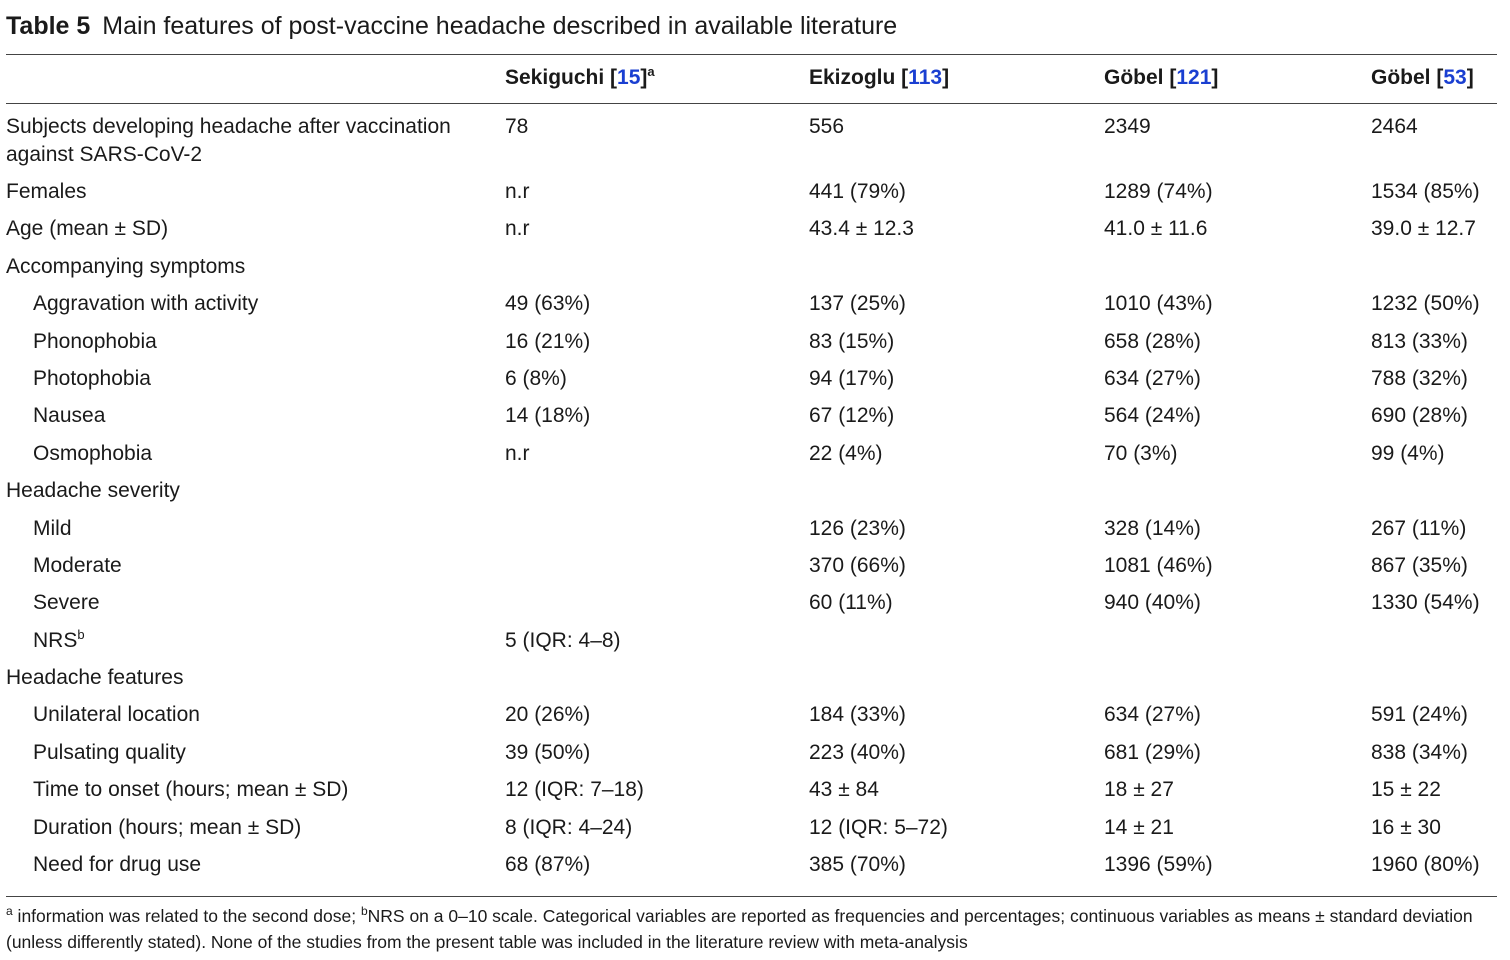 This screenshot has height=960, width=1510. Describe the element at coordinates (116, 715) in the screenshot. I see `row-label: Unilateral location` at that location.